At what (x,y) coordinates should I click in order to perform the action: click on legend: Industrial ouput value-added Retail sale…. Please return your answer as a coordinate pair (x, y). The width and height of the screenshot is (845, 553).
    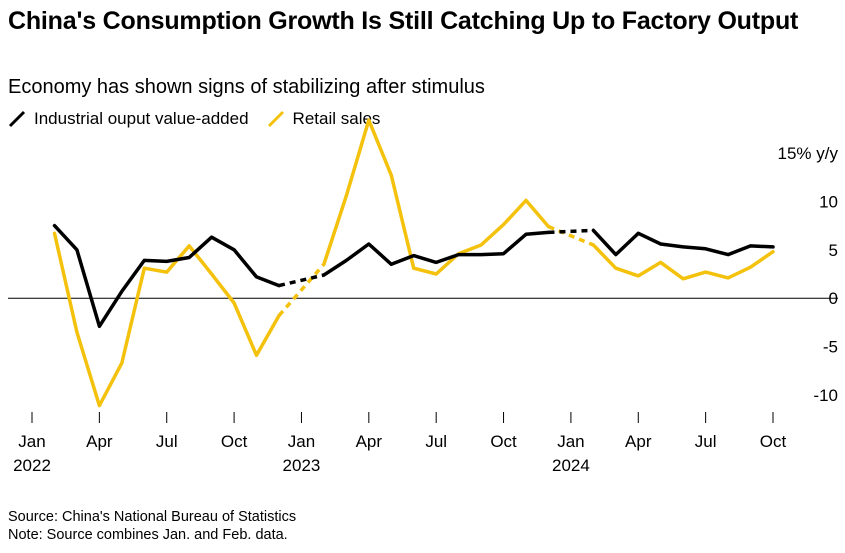
    Looking at the image, I should click on (203, 119).